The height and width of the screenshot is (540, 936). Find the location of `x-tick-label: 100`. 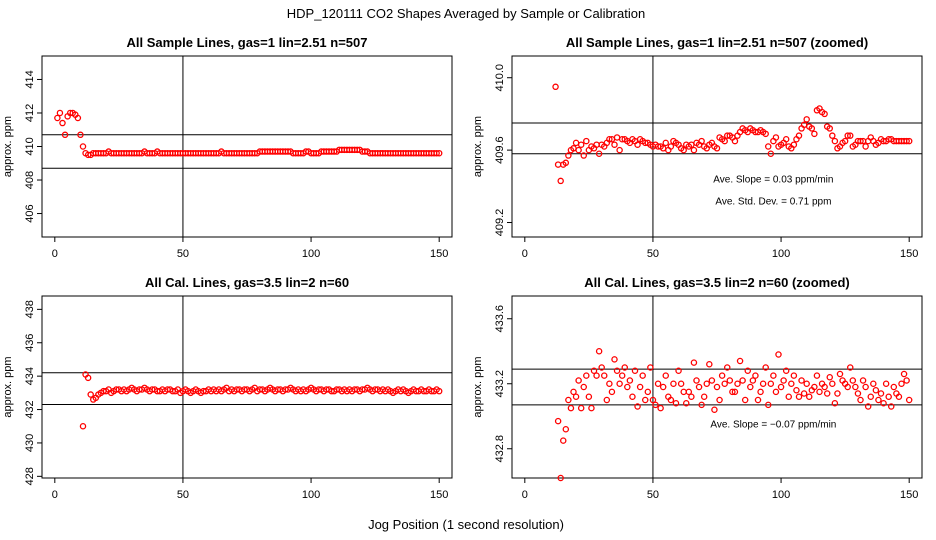

x-tick-label: 100 is located at coordinates (311, 254).